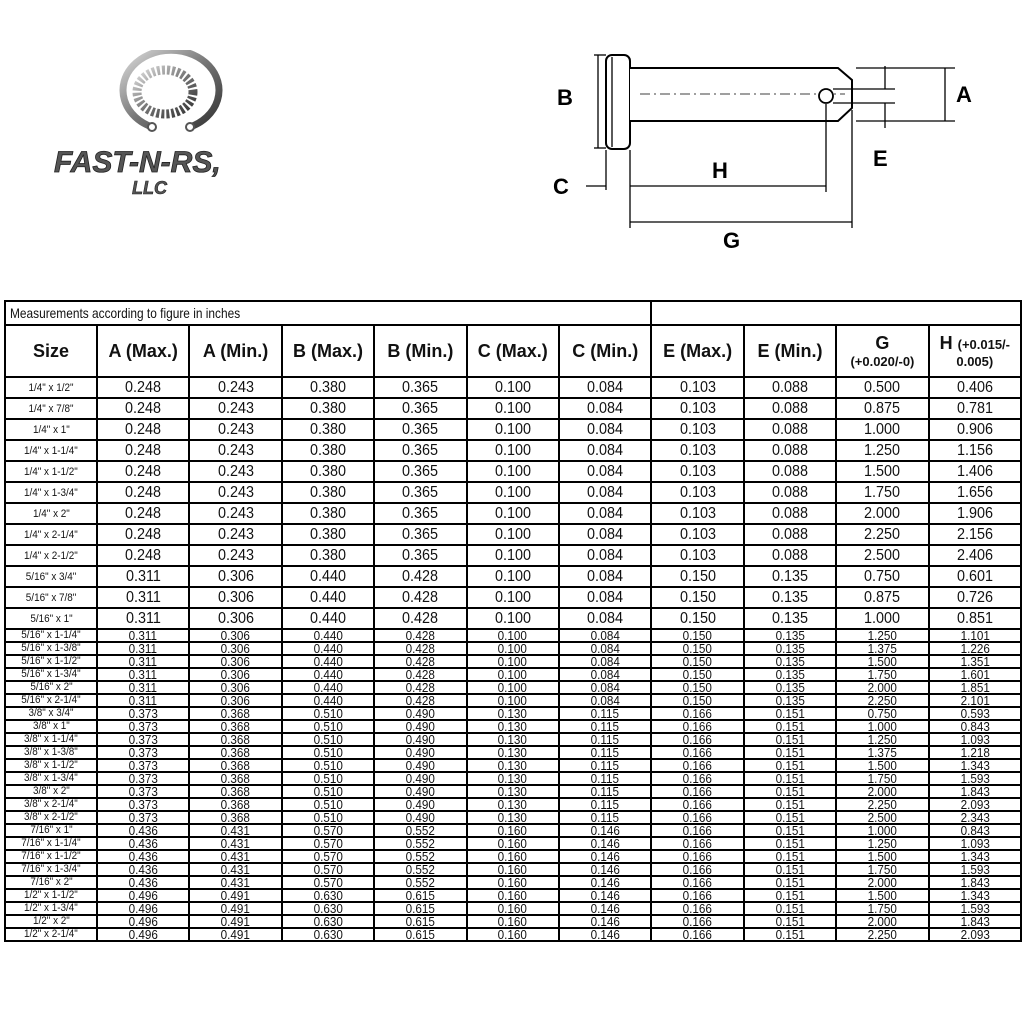  I want to click on pin-hole, so click(826, 96).